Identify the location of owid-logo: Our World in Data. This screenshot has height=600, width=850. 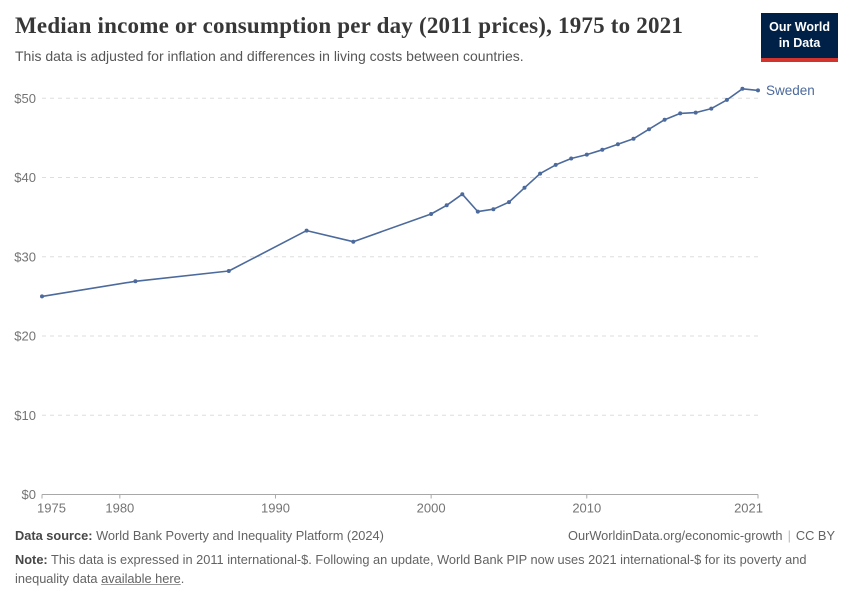
(799, 37).